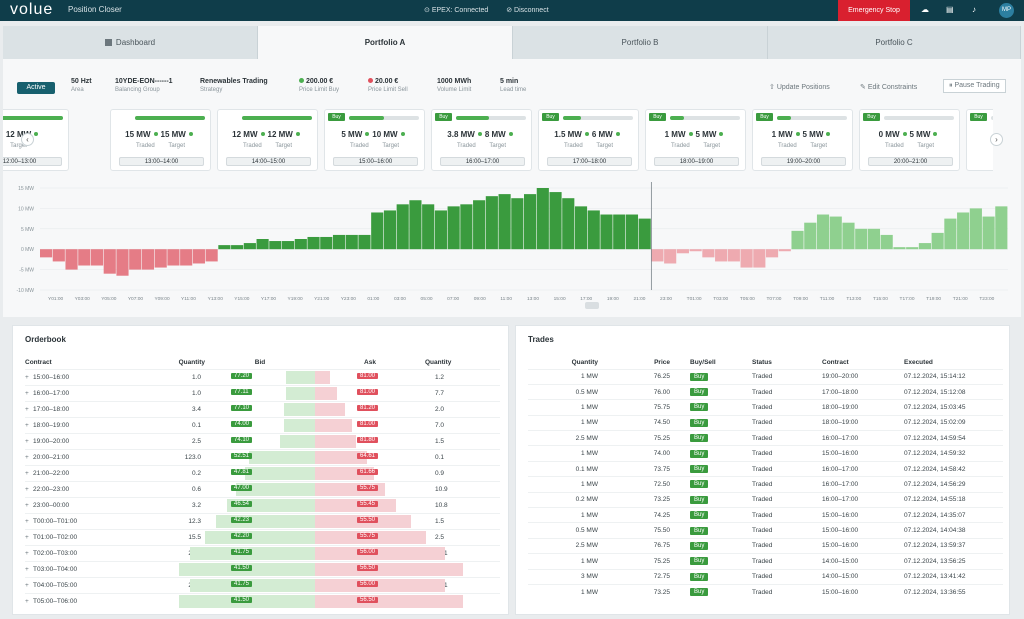  What do you see at coordinates (267, 140) in the screenshot?
I see `contract-card: 12 MW 12 MW Traded Target 14:00–15:00` at bounding box center [267, 140].